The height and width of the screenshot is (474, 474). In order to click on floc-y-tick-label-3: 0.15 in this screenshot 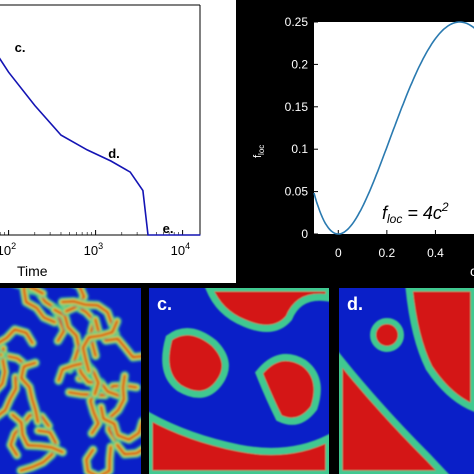, I will do `click(297, 107)`.